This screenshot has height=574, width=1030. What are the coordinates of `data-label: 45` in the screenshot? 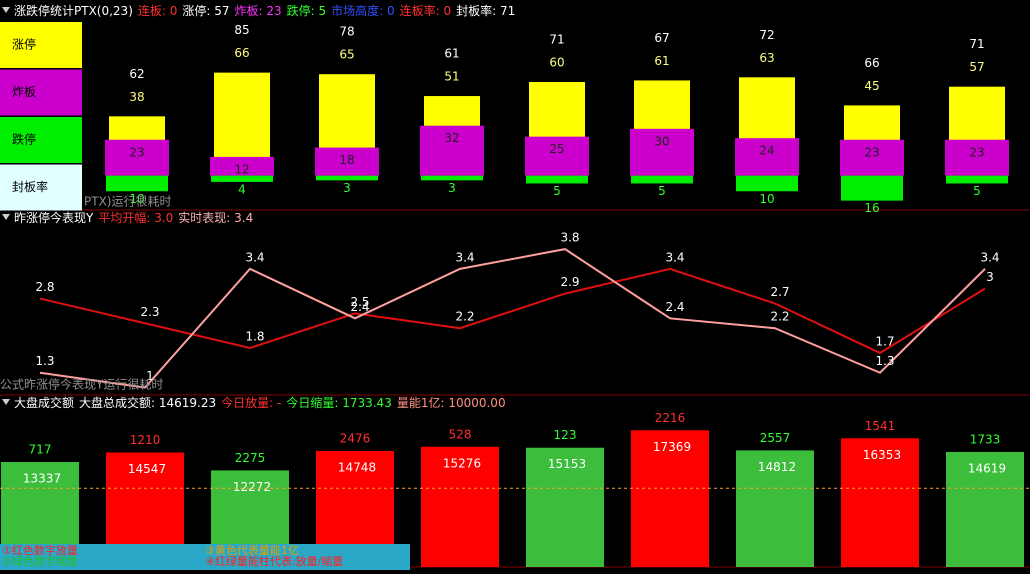 It's located at (871, 86).